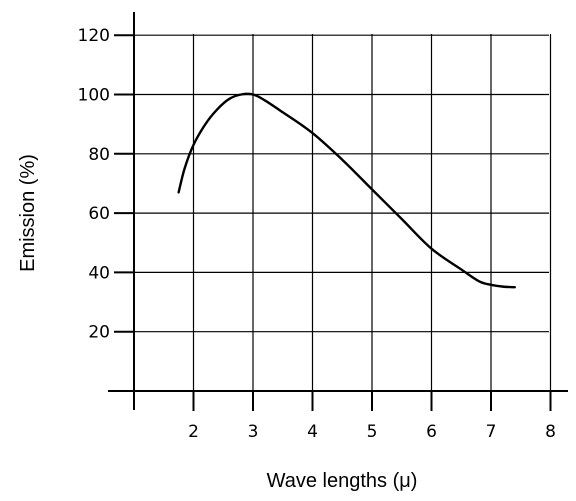 This screenshot has width=576, height=501. I want to click on x-tick-label-4: 4, so click(312, 432).